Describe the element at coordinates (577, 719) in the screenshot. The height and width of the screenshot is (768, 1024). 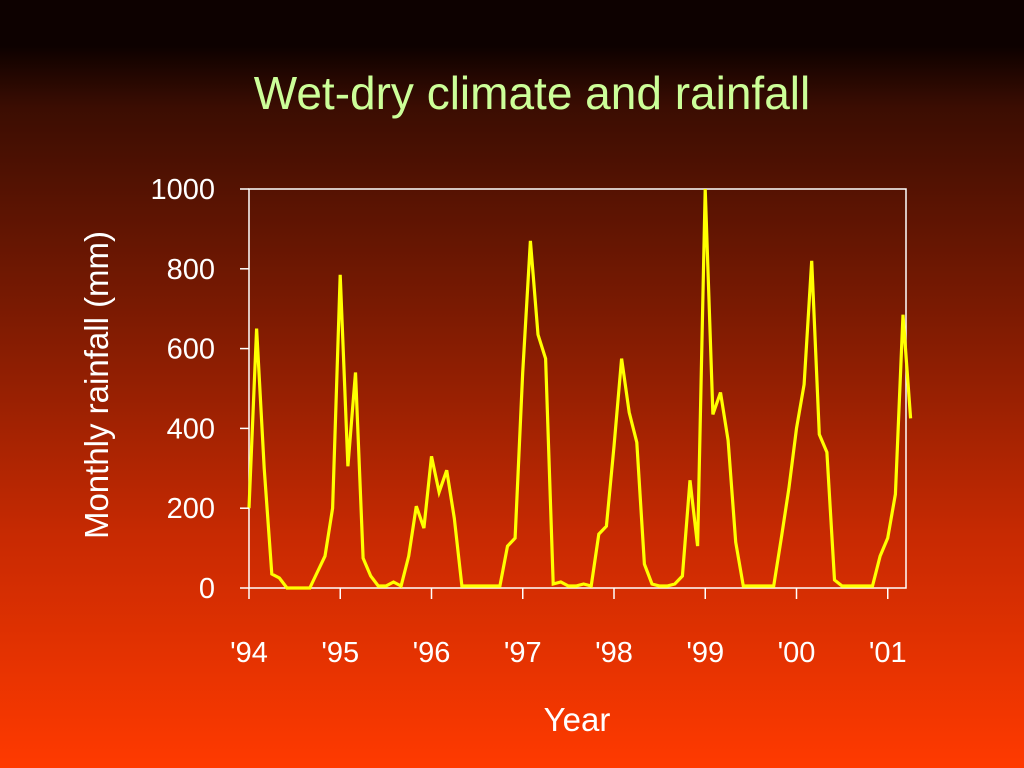
I see `x-axis-title: Year` at that location.